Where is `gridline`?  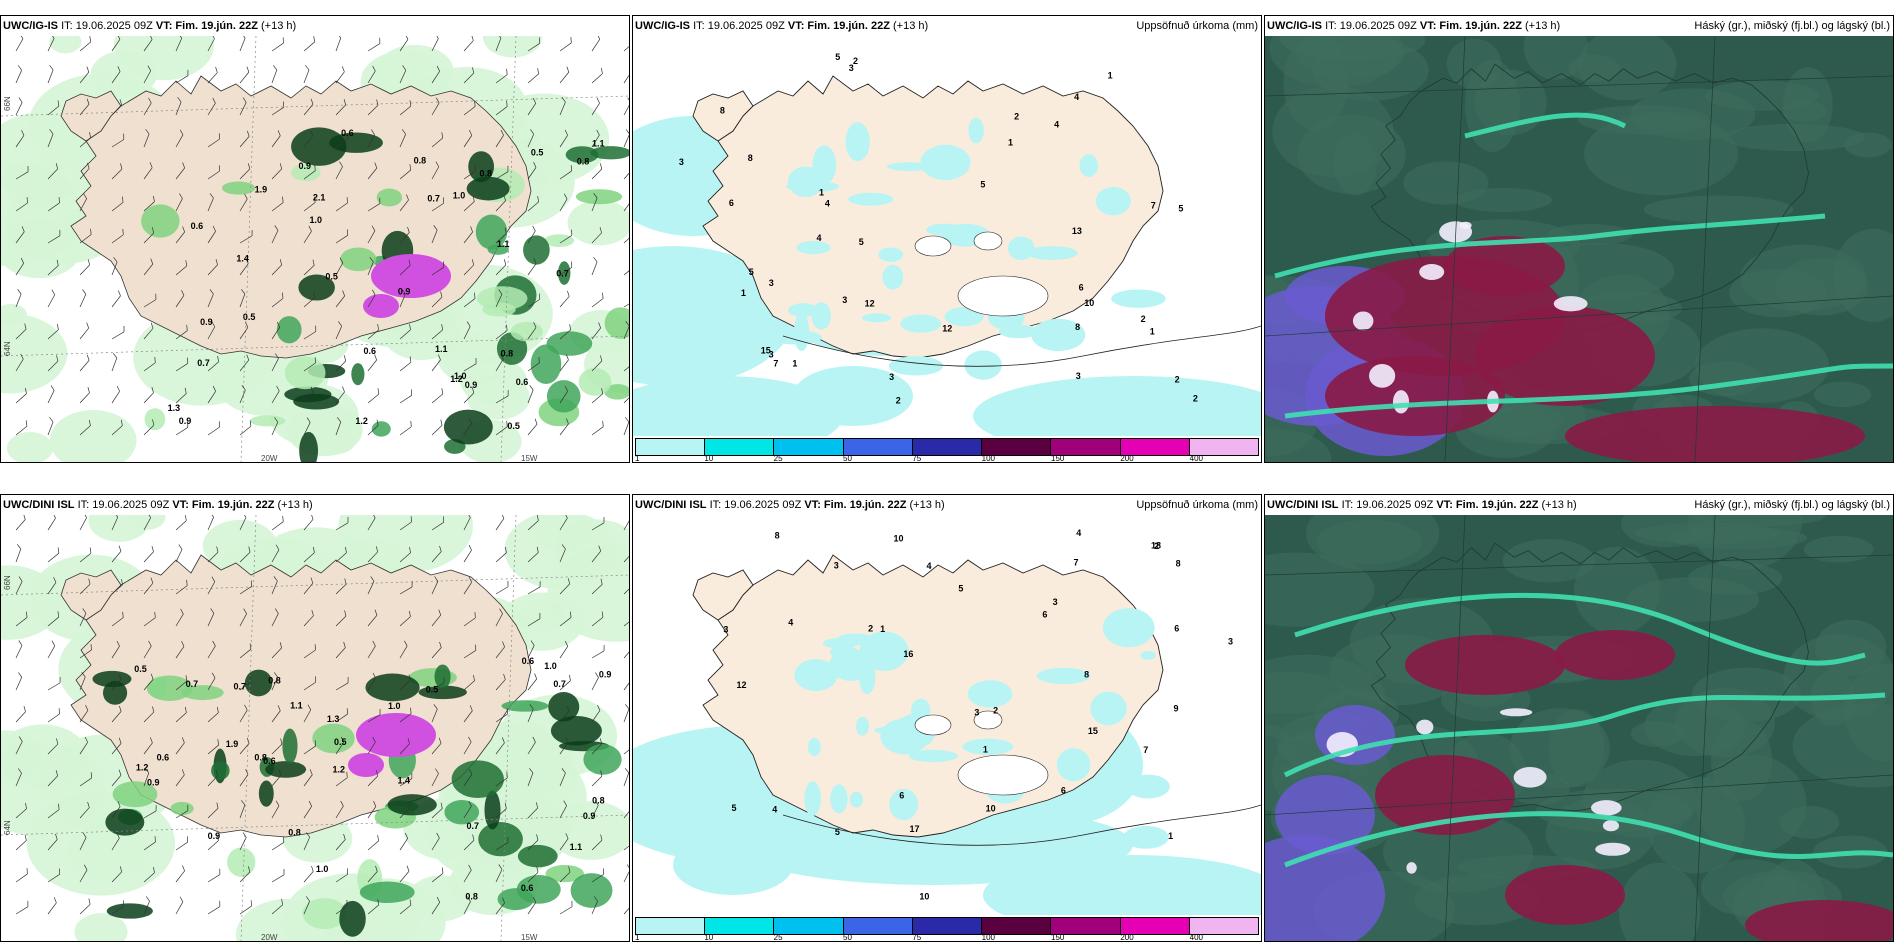
gridline is located at coordinates (1579, 565).